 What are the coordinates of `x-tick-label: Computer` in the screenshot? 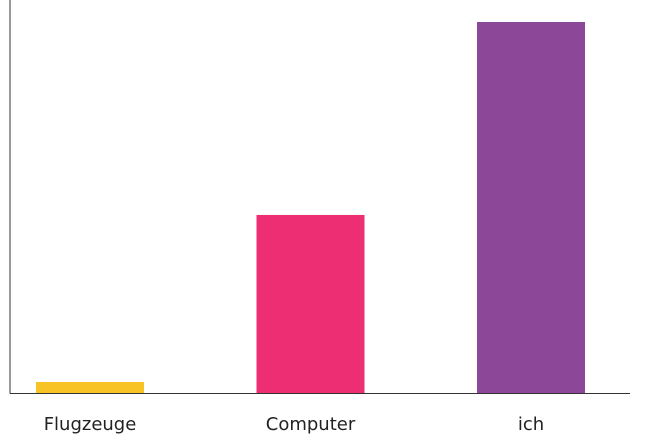 It's located at (311, 424).